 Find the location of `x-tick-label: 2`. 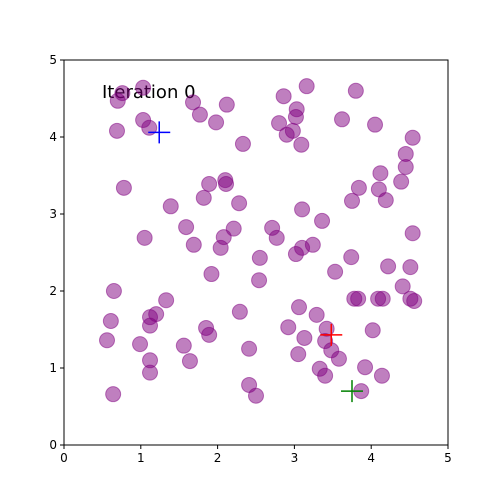

x-tick-label: 2 is located at coordinates (218, 458).